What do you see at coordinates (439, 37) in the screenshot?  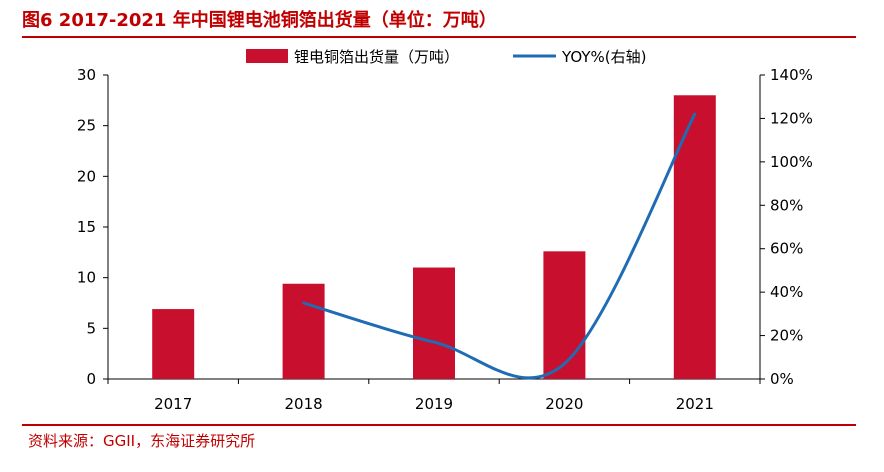 I see `title-divider` at bounding box center [439, 37].